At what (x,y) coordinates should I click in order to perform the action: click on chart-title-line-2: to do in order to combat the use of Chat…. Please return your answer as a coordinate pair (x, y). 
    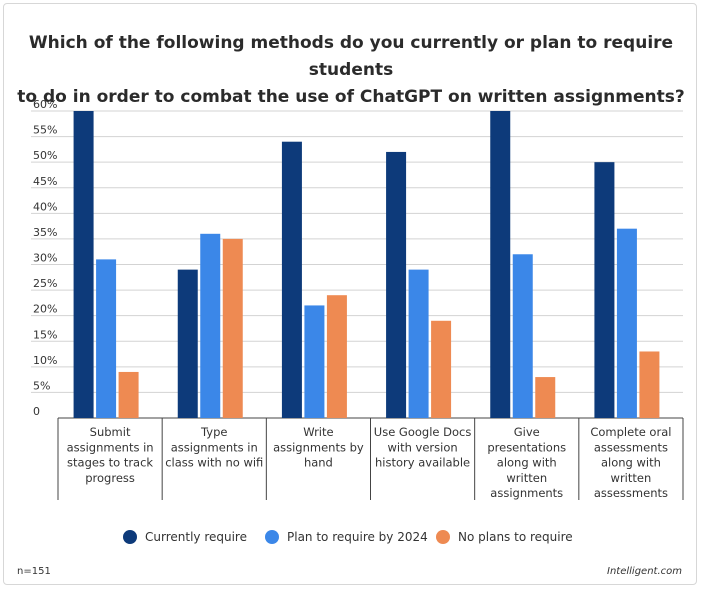
    Looking at the image, I should click on (351, 97).